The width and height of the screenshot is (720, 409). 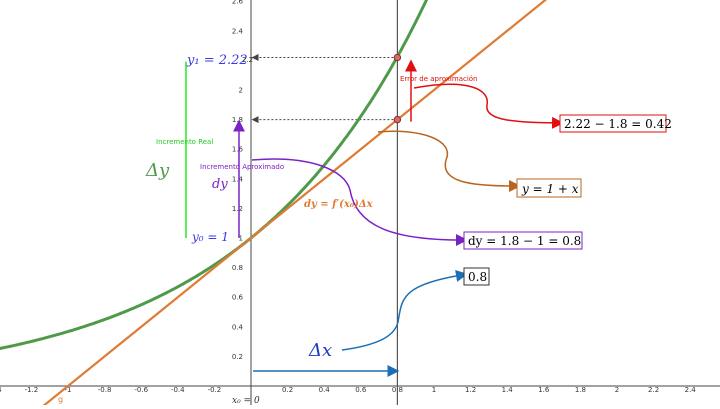 What do you see at coordinates (439, 79) in the screenshot?
I see `label-error: Error de aproximación` at bounding box center [439, 79].